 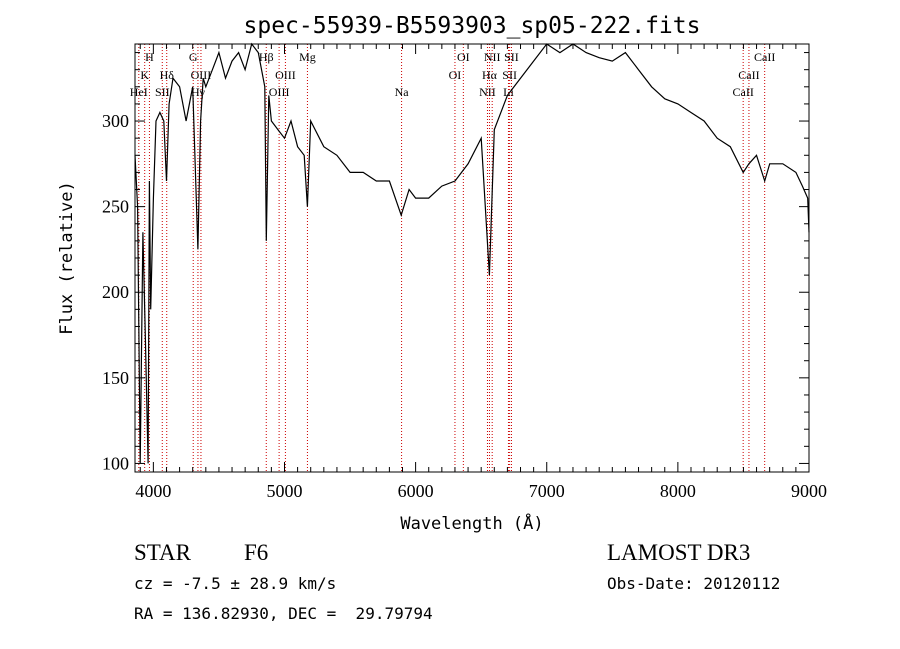 What do you see at coordinates (809, 491) in the screenshot?
I see `x-tick-label: 9000` at bounding box center [809, 491].